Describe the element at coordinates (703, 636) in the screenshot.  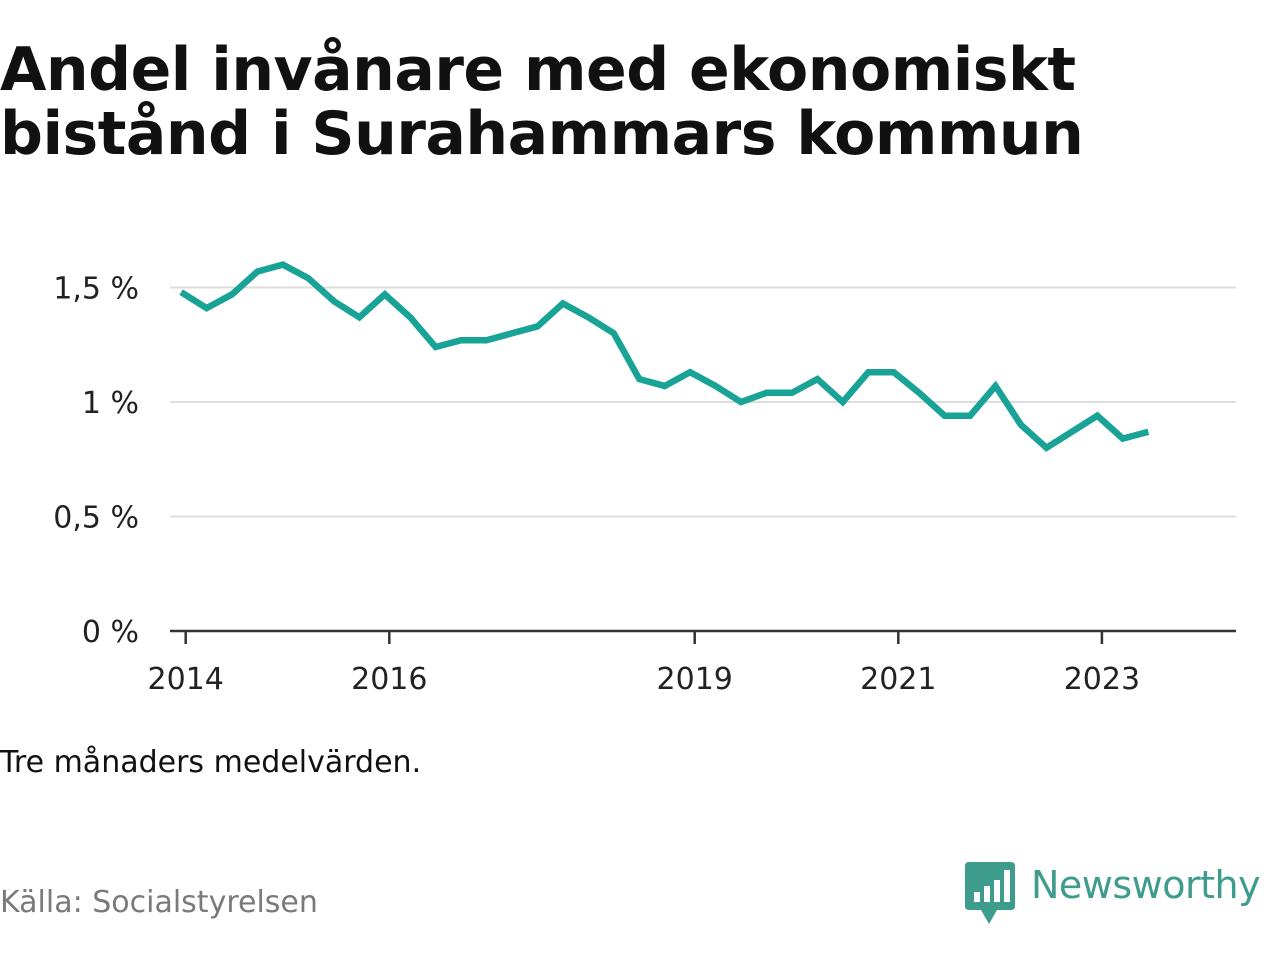
I see `x-axis` at that location.